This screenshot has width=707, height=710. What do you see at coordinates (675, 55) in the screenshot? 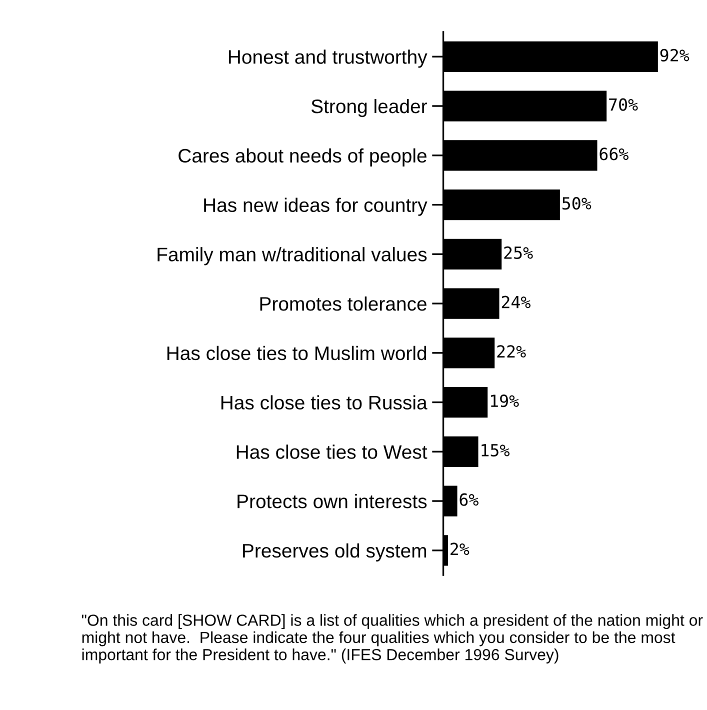
I see `data-label: 92%` at bounding box center [675, 55].